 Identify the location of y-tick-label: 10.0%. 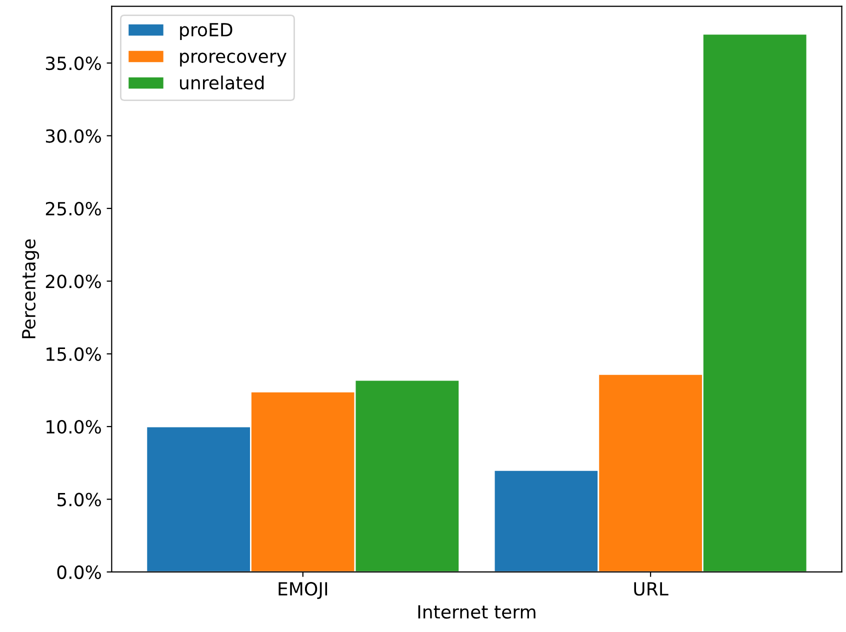
(73, 427).